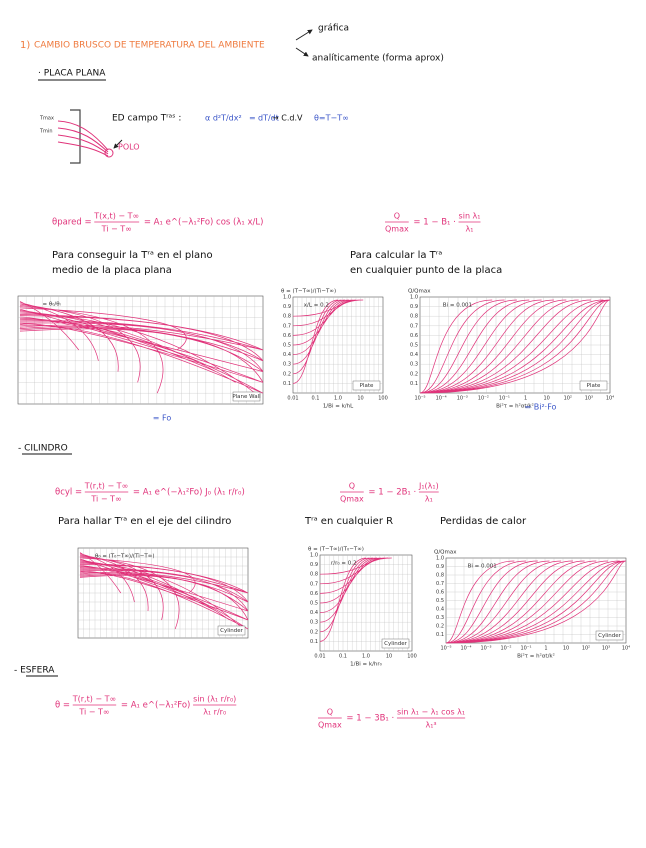 This screenshot has height=848, width=646. I want to click on equation-label: ED campo Tʳᵃˢ :, so click(146, 119).